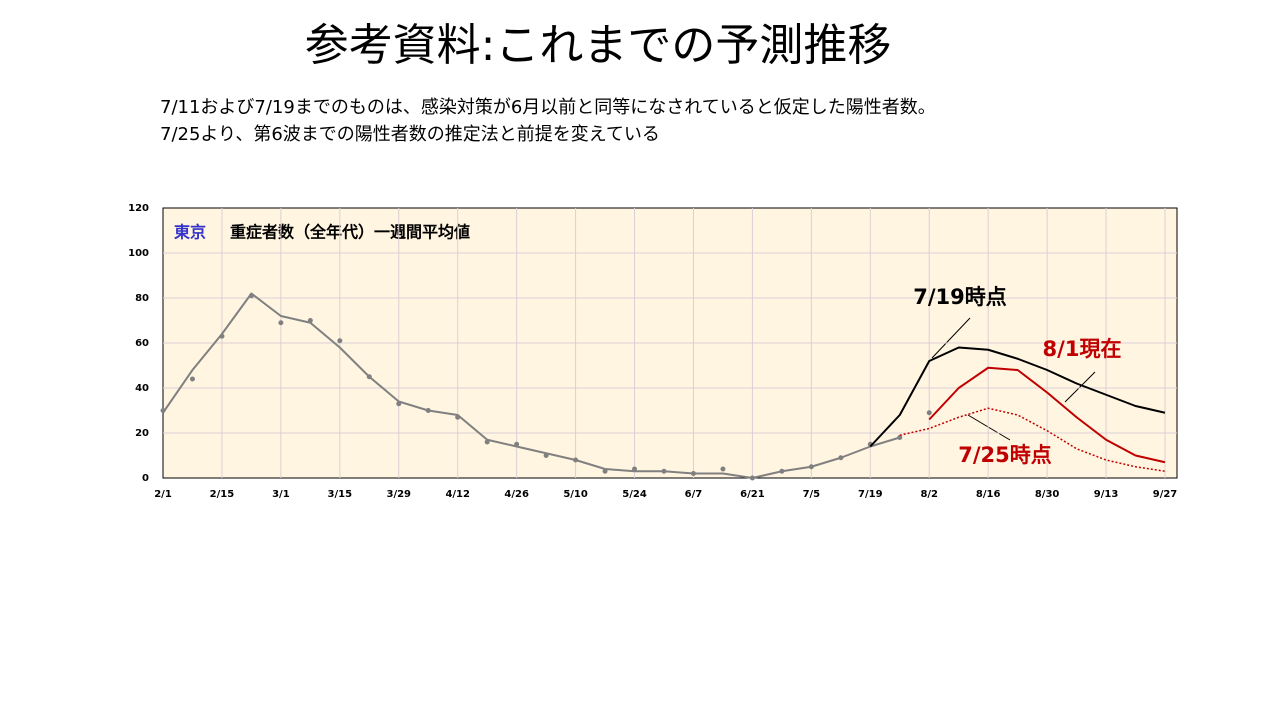  What do you see at coordinates (1082, 349) in the screenshot?
I see `series-label: 8/1現在` at bounding box center [1082, 349].